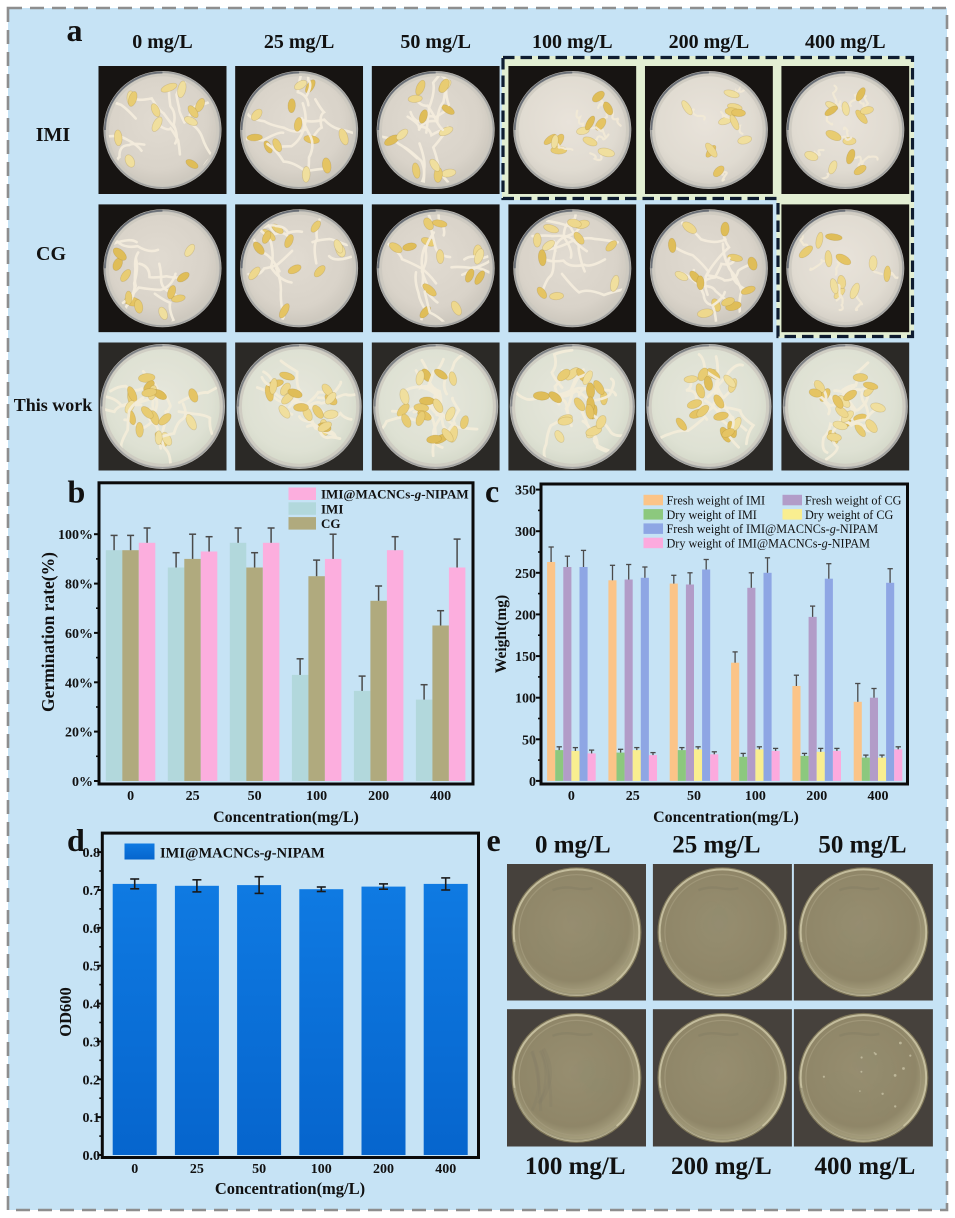 The image size is (955, 1218). I want to click on svg-text: 100%, so click(75, 535).